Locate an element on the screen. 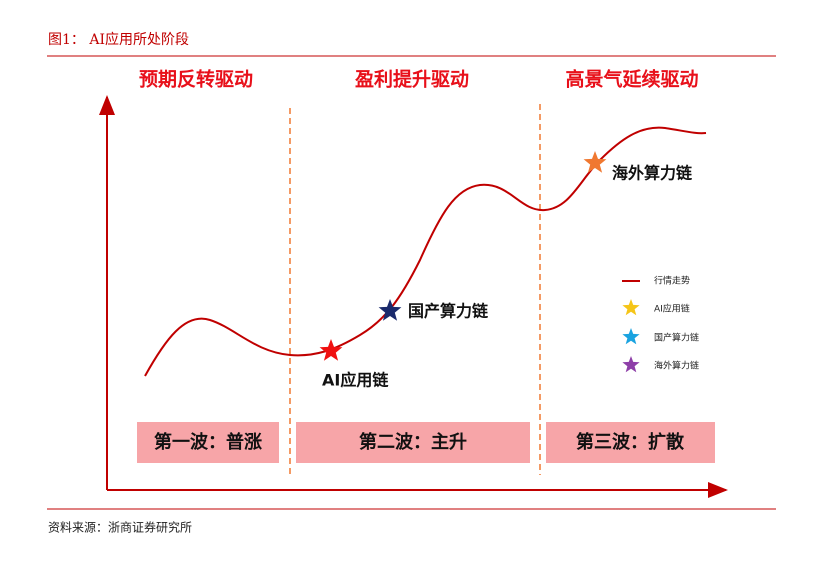 The width and height of the screenshot is (820, 573). wave-label: 第三波：扩散 is located at coordinates (630, 442).